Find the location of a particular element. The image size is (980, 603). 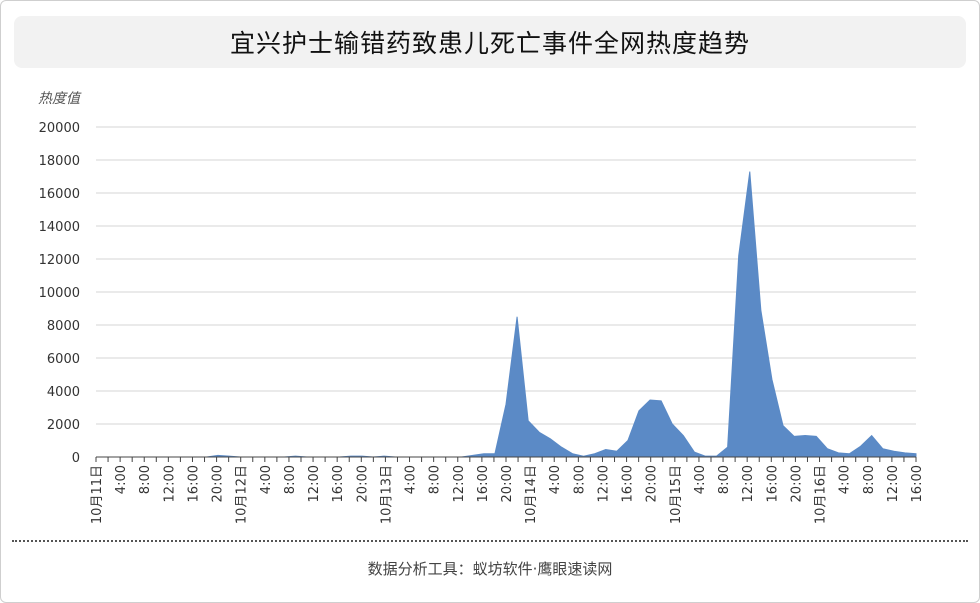

data-source: 数据分析工具：蚁坊软件·鹰眼速读网 is located at coordinates (490, 569).